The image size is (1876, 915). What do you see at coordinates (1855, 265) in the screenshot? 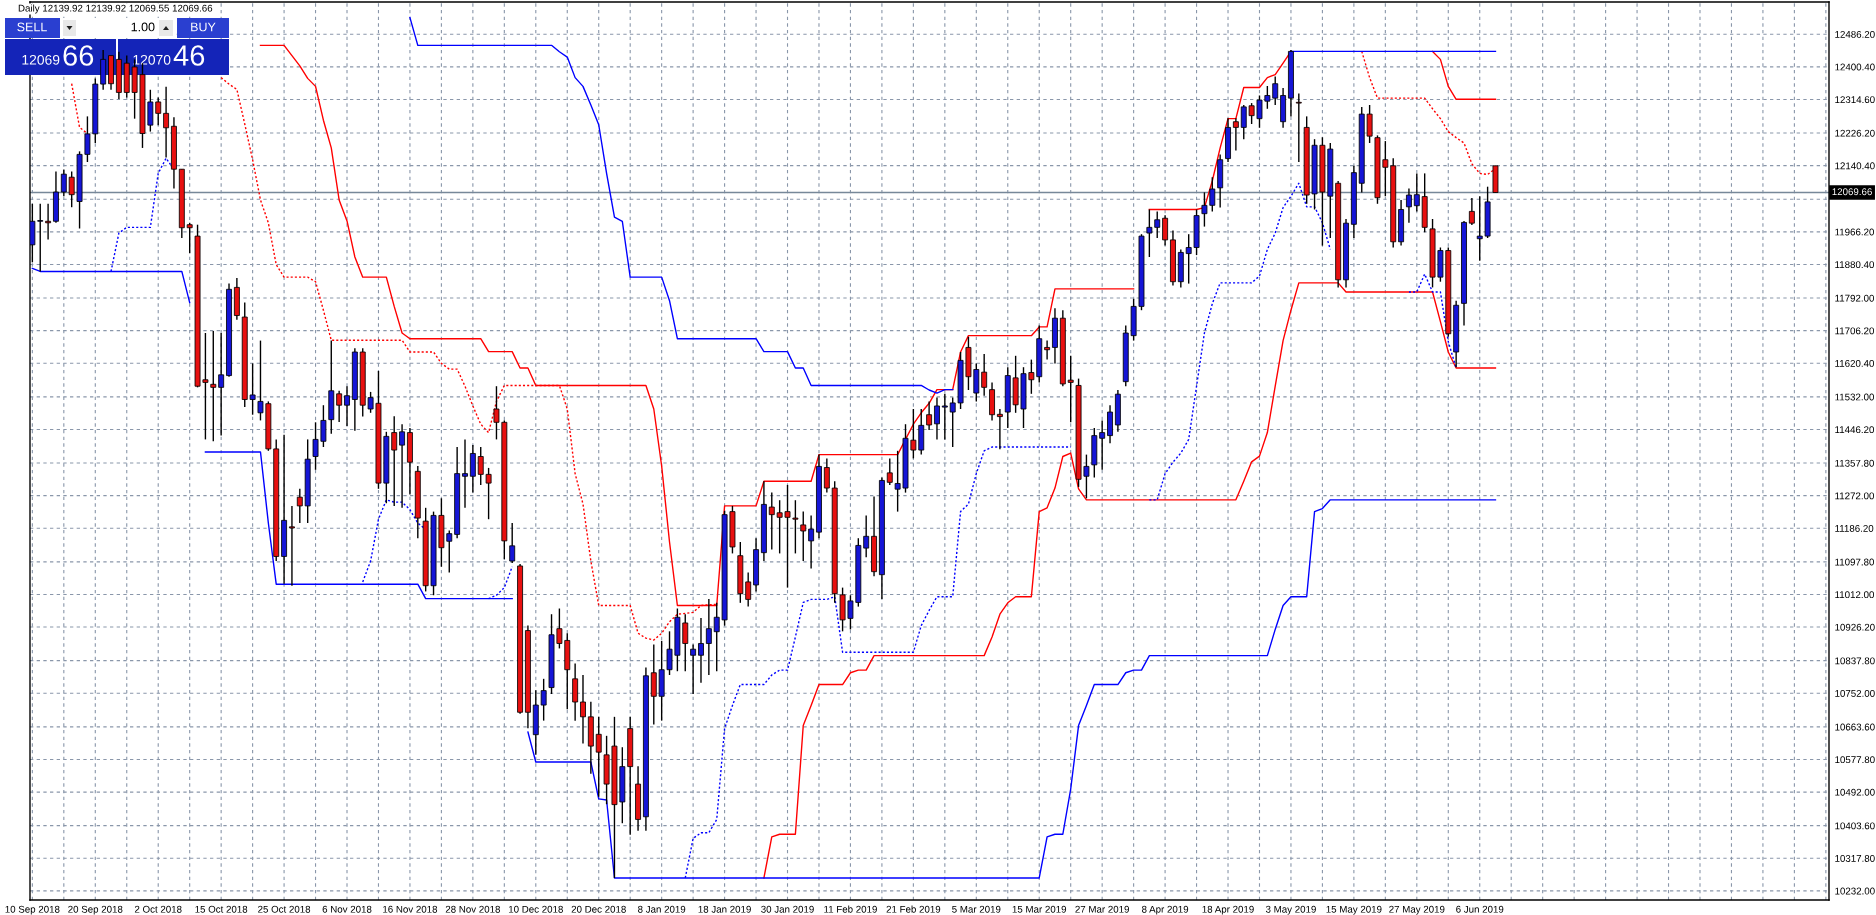
I see `y-tick-label: 11880.40` at bounding box center [1855, 265].